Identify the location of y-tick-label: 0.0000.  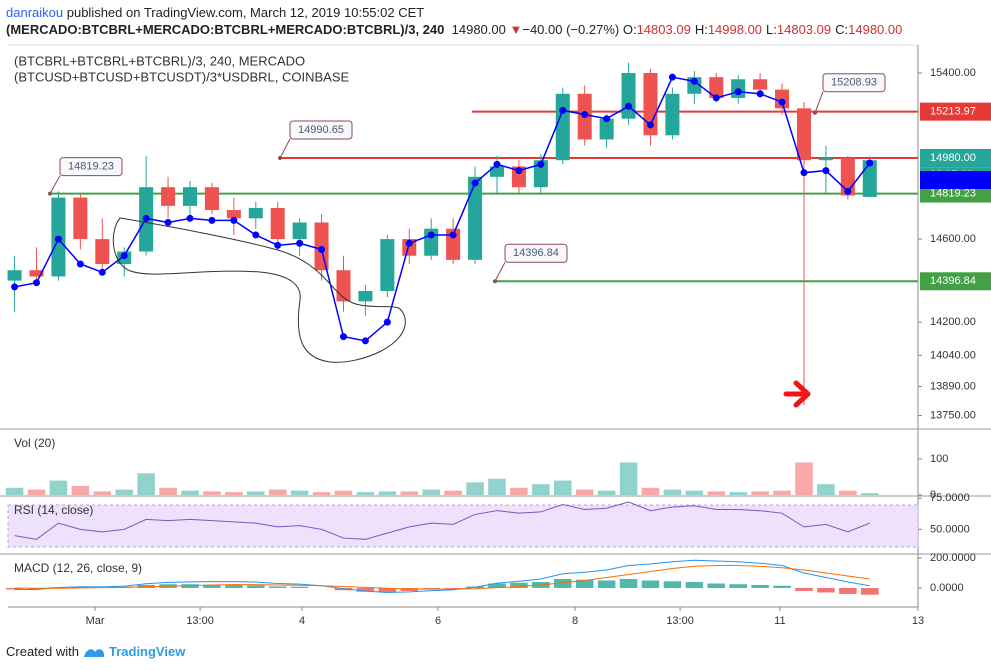
(947, 588).